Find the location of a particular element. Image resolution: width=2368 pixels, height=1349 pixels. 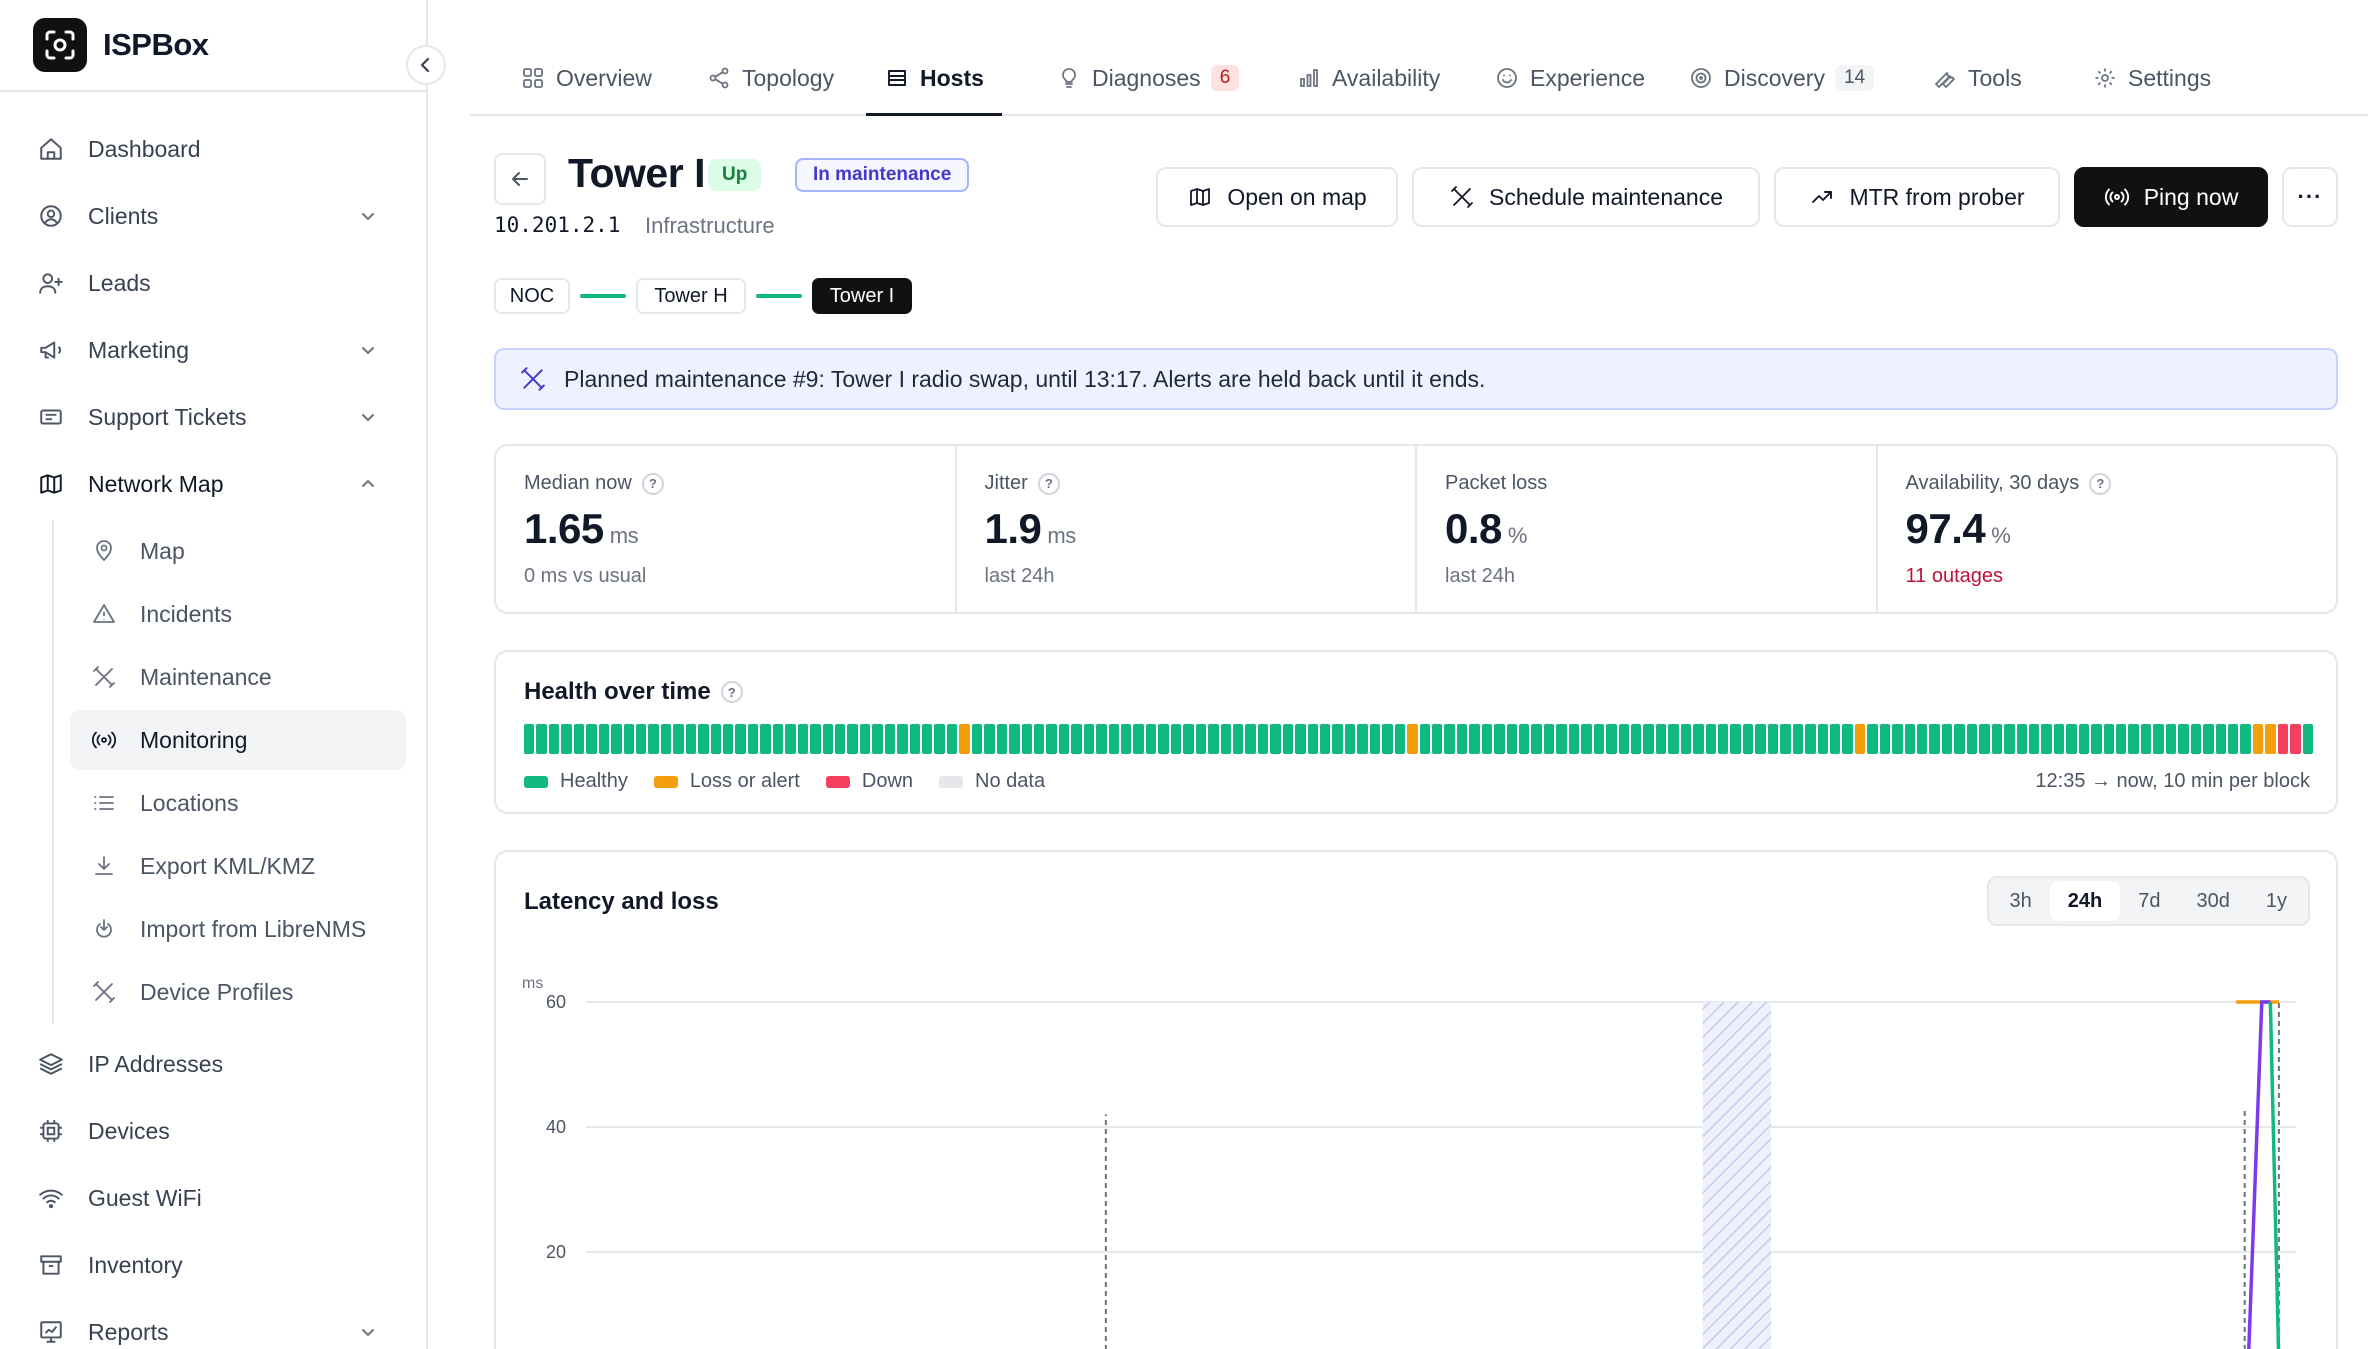

path-node-tower-h: Tower H is located at coordinates (691, 296).